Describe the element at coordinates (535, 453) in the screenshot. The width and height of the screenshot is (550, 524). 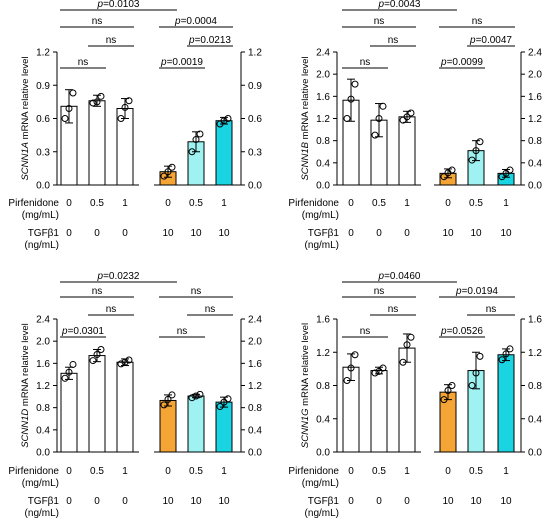
I see `y-tick-label-right: 0.0` at that location.